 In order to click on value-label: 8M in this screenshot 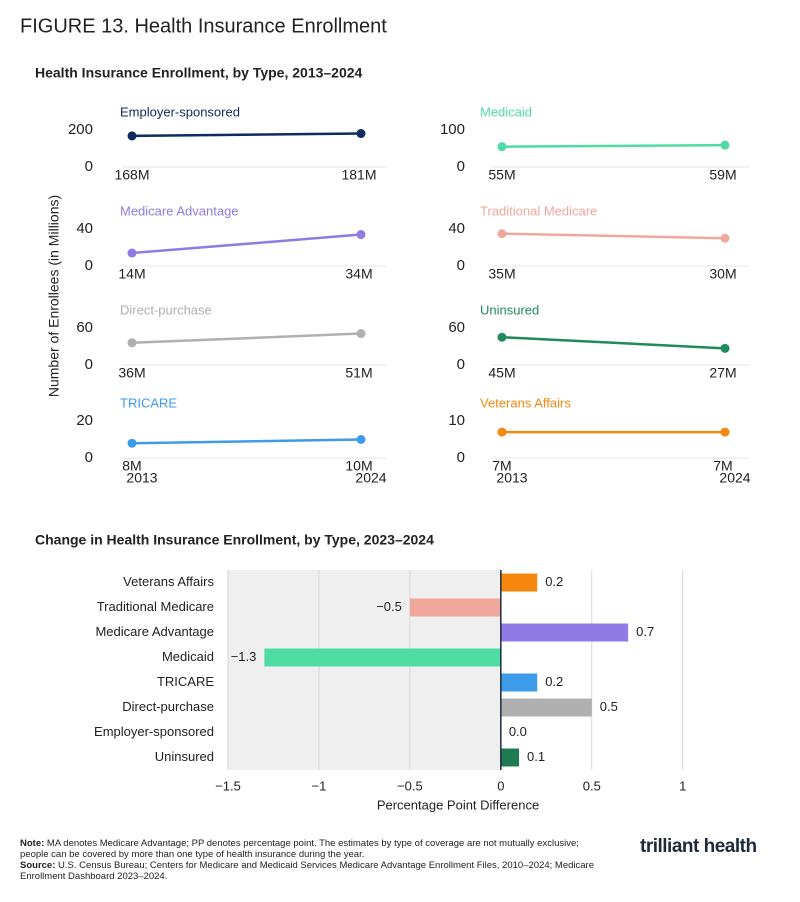, I will do `click(131, 466)`.